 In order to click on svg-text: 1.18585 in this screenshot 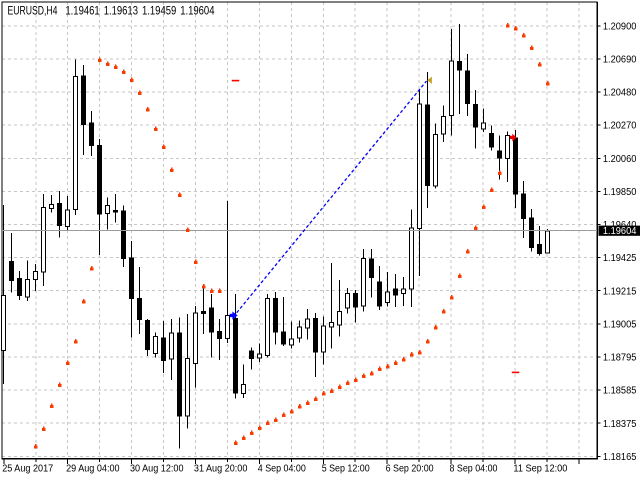, I will do `click(620, 391)`.